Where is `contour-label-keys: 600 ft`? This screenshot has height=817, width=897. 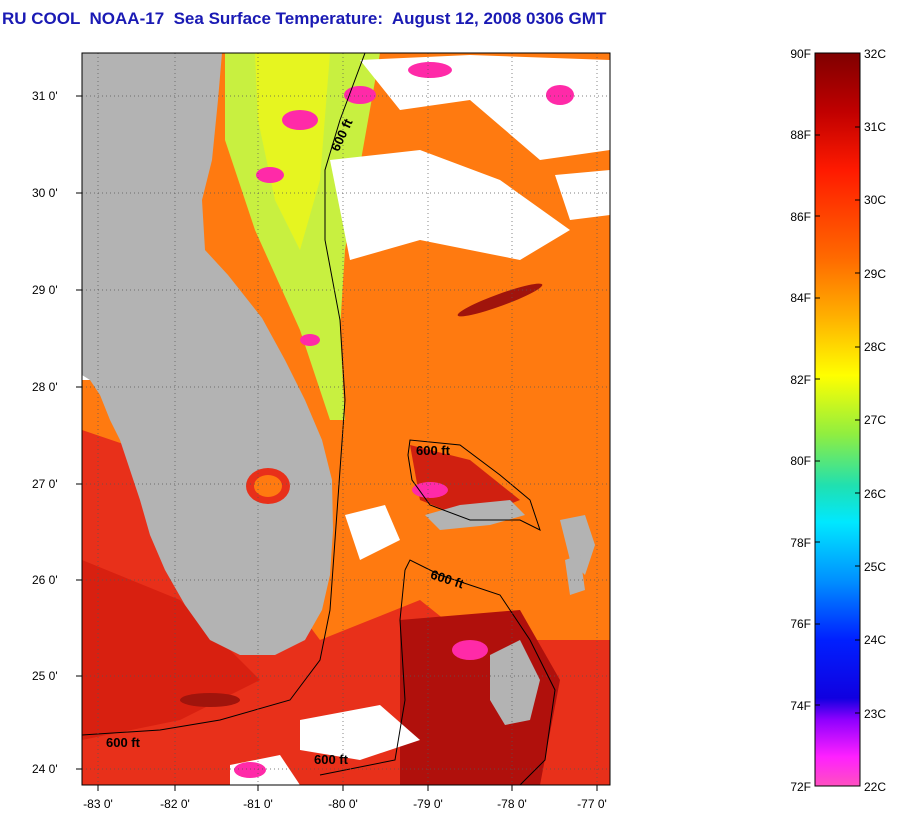 contour-label-keys: 600 ft is located at coordinates (123, 742).